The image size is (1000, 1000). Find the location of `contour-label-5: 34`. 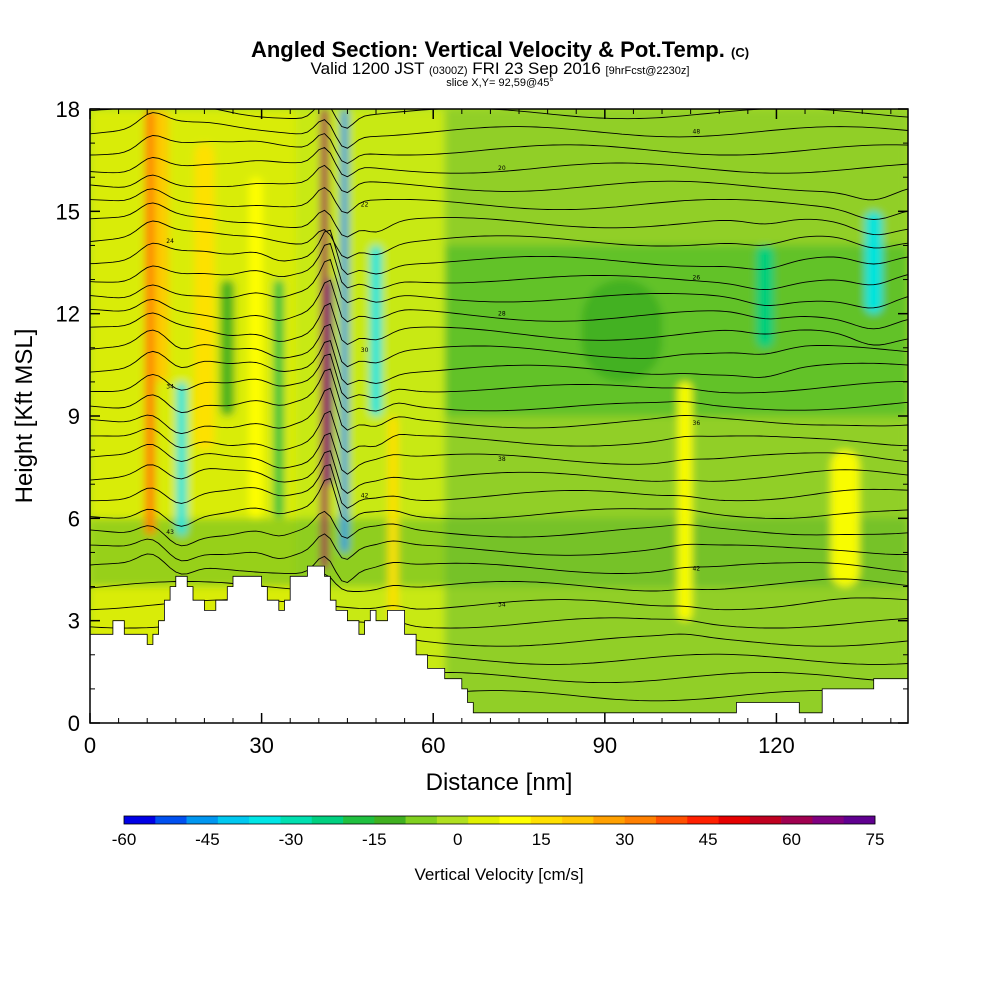

contour-label-5: 34 is located at coordinates (502, 605).